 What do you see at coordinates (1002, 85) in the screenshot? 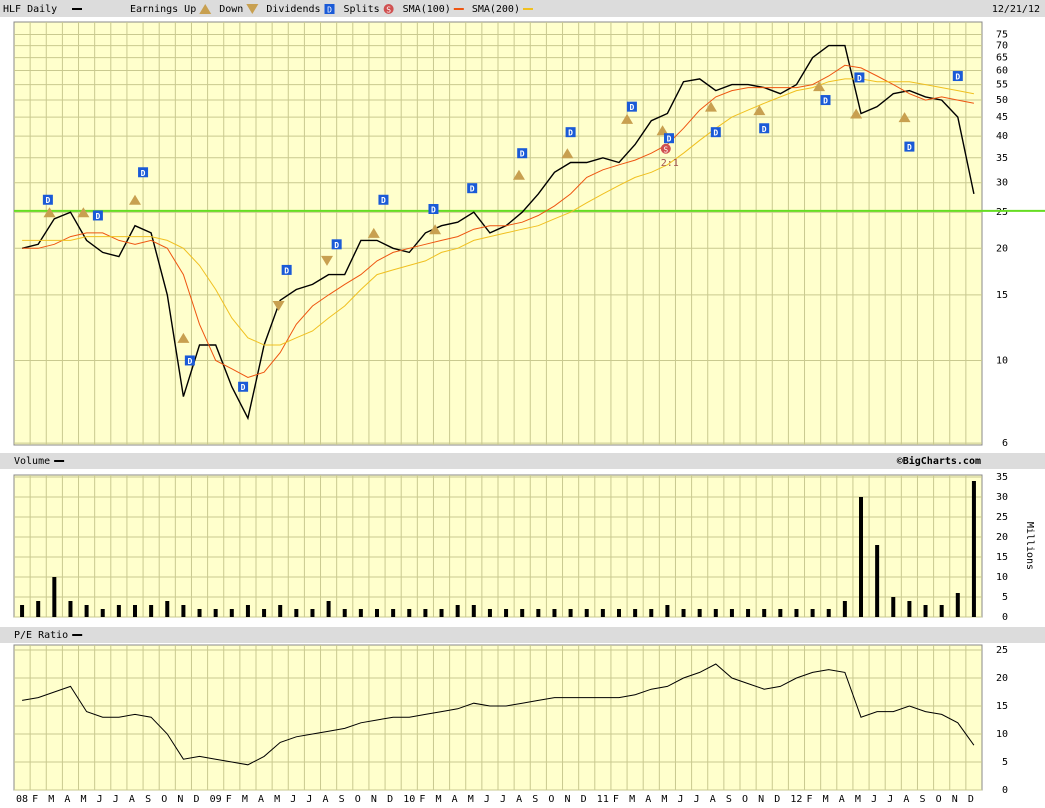
I see `y-tick-label: 55` at bounding box center [1002, 85].